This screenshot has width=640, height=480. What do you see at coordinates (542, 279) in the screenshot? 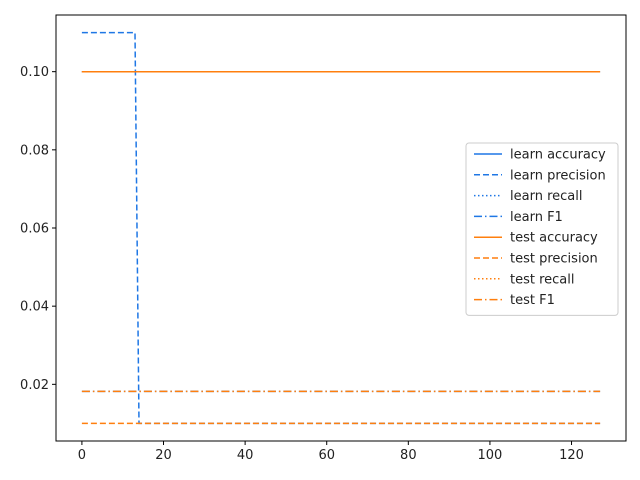
I see `legend-label: test recall` at bounding box center [542, 279].